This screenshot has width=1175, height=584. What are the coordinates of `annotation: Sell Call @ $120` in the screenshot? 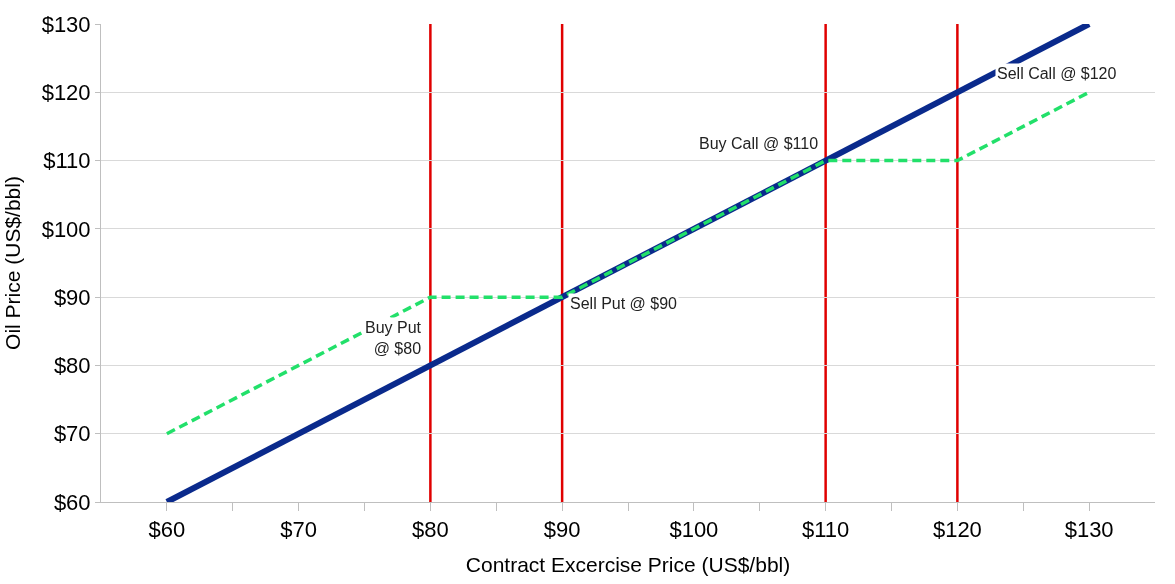 It's located at (1057, 73).